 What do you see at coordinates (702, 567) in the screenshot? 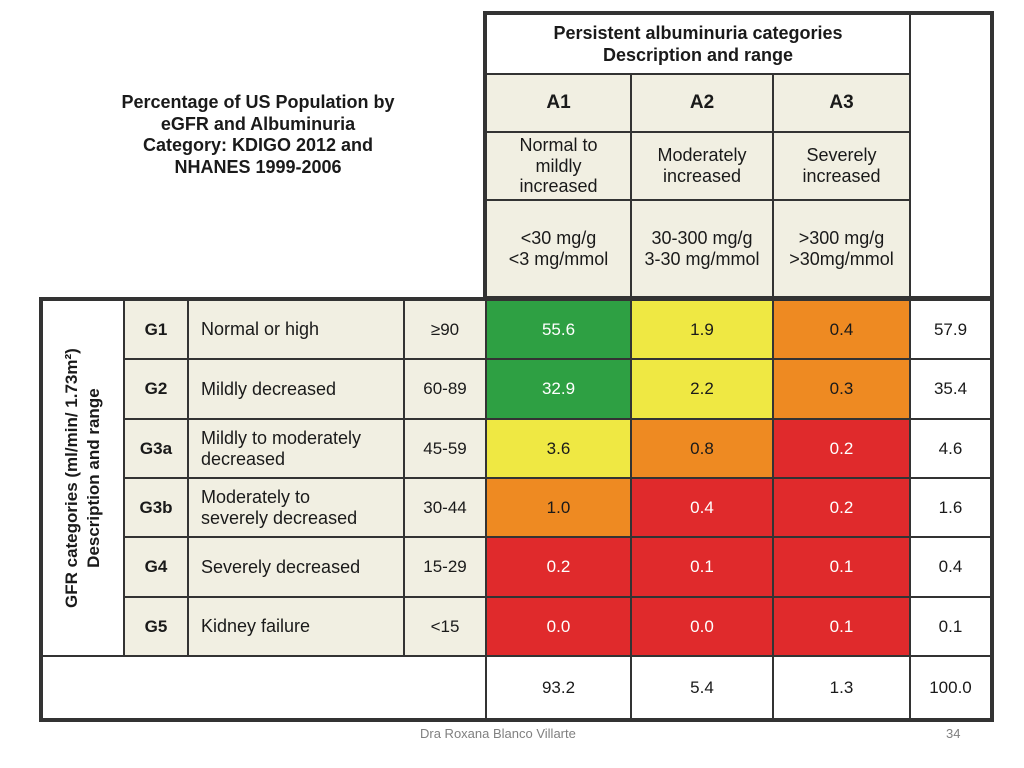
I see `risk-cell-a2: 0.1` at bounding box center [702, 567].